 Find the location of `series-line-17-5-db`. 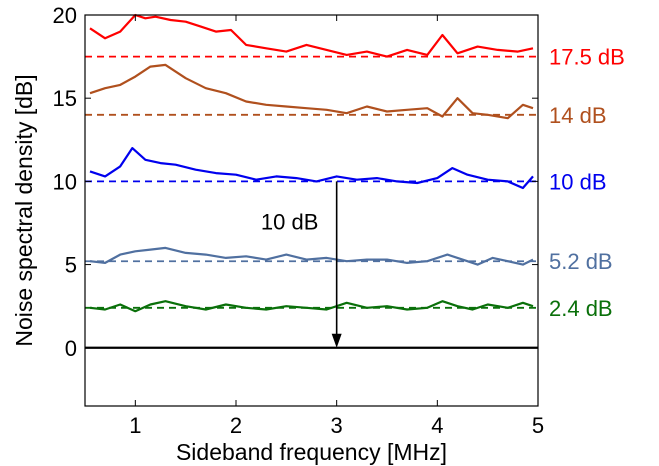

series-line-17-5-db is located at coordinates (311, 35).